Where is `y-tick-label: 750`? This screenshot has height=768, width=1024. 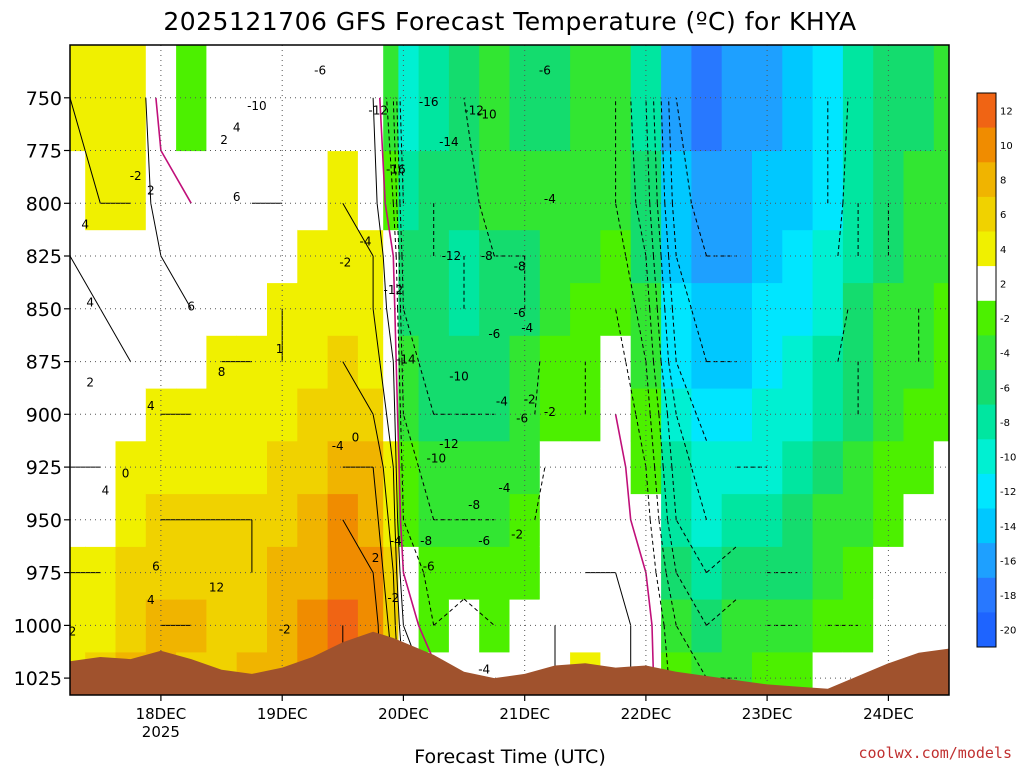
y-tick-label: 750 is located at coordinates (44, 99).